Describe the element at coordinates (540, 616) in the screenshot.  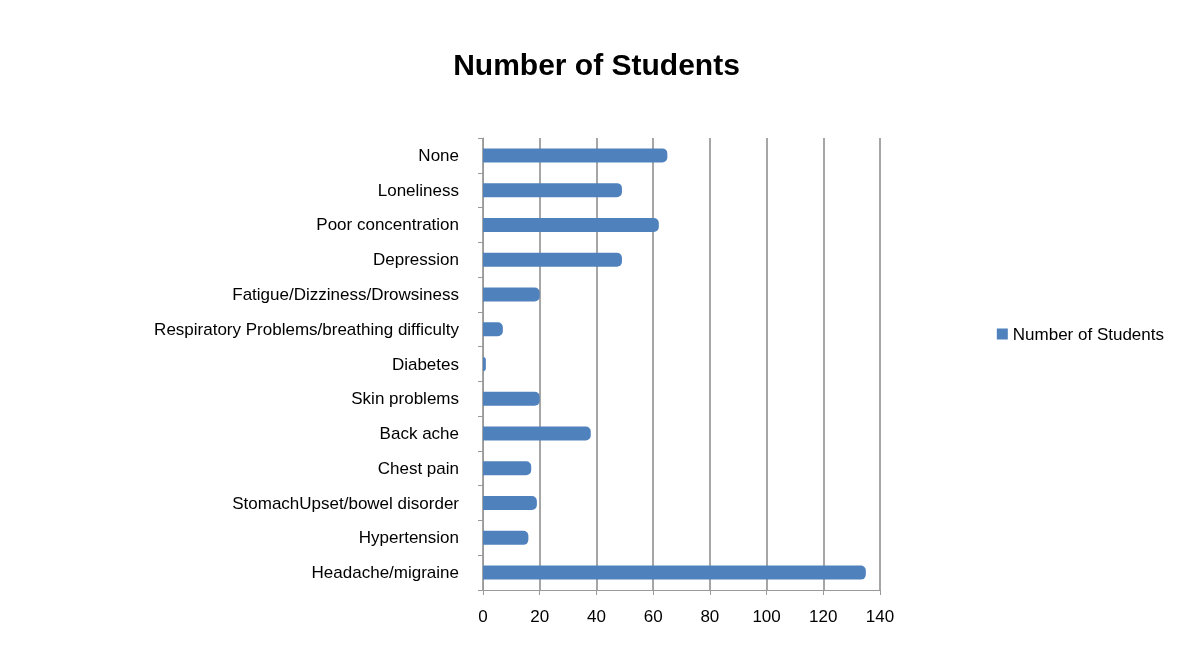
I see `x-tick-label: 20` at that location.